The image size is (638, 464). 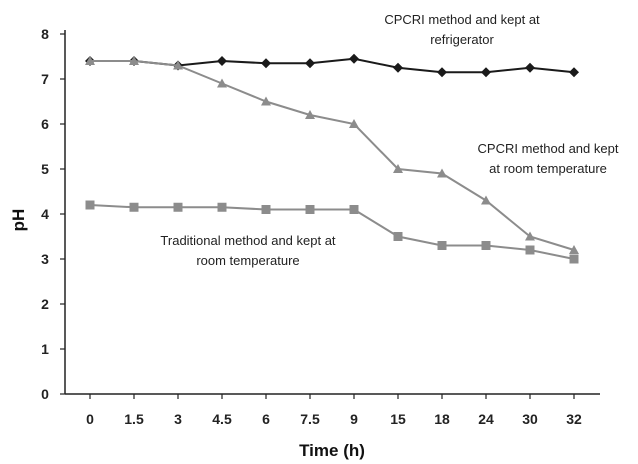 What do you see at coordinates (462, 39) in the screenshot?
I see `series-annotation: refrigerator` at bounding box center [462, 39].